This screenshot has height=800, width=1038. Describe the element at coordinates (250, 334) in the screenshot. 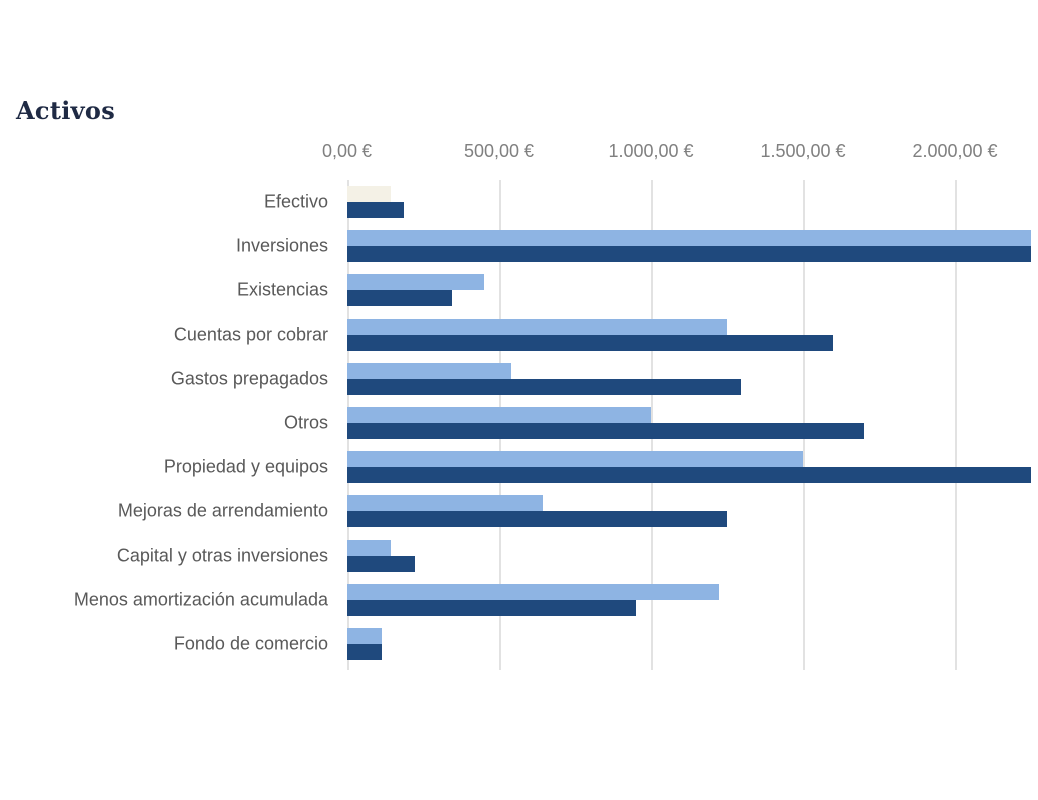

I see `category-label: Cuentas por cobrar` at that location.